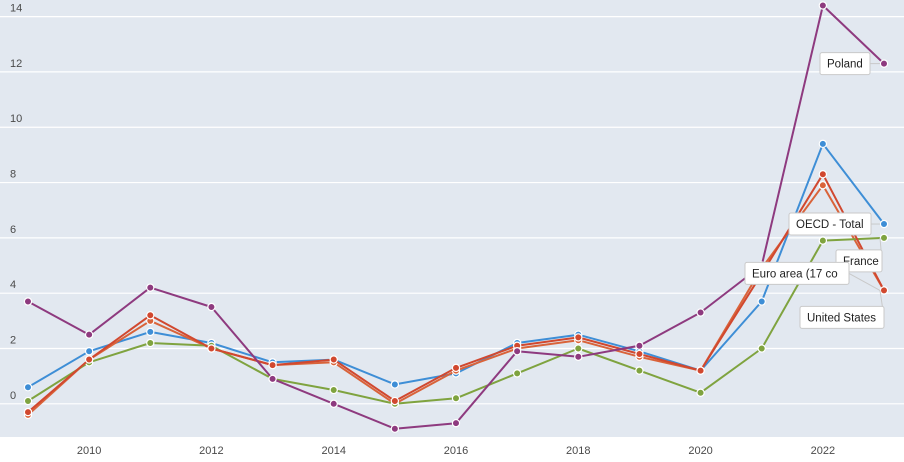 The width and height of the screenshot is (904, 462). Describe the element at coordinates (89, 451) in the screenshot. I see `x-tick-label: 2010` at that location.